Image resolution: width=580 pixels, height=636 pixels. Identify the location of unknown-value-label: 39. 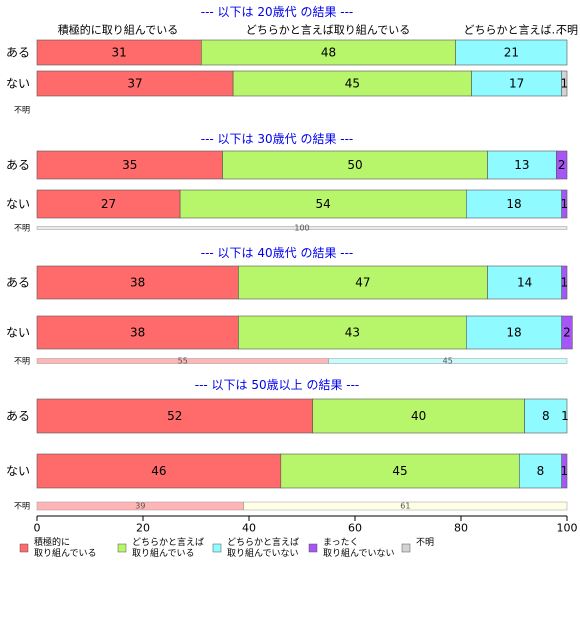
(140, 506).